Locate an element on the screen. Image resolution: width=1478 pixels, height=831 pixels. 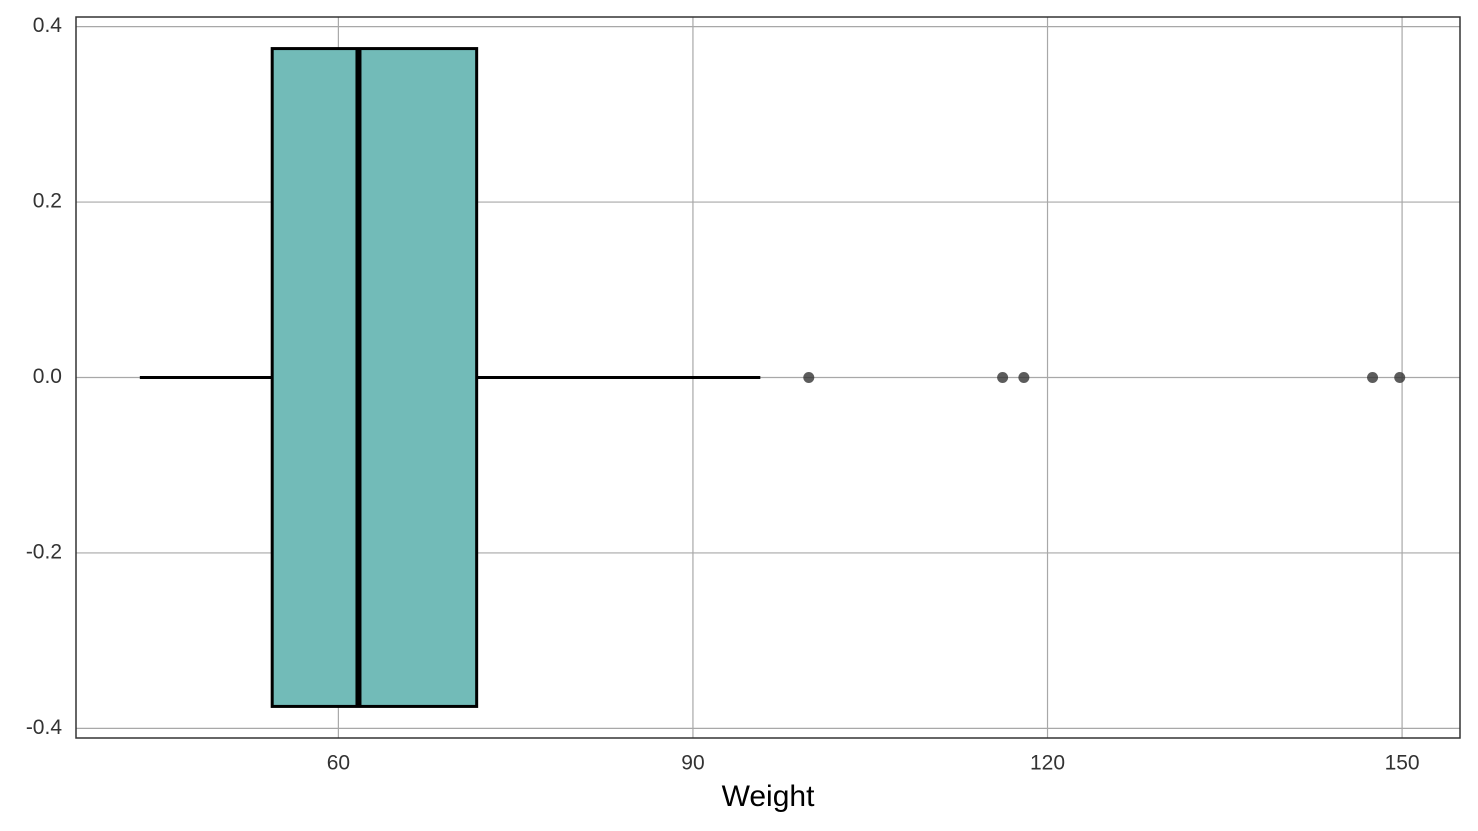
x-axis-title: Weight is located at coordinates (768, 796).